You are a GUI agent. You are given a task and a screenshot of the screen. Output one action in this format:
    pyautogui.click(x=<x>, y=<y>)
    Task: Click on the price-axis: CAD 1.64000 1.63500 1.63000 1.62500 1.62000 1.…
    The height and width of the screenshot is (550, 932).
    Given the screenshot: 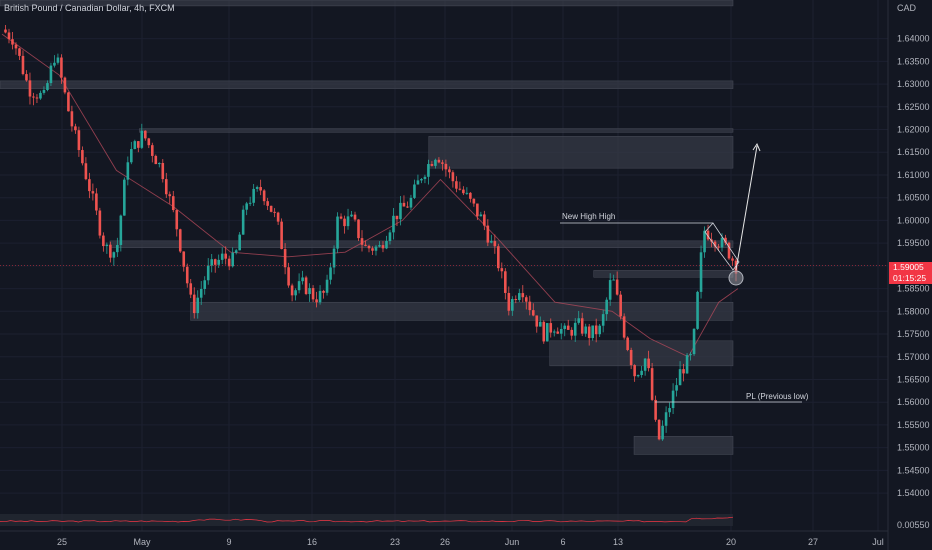 What is the action you would take?
    pyautogui.click(x=908, y=275)
    